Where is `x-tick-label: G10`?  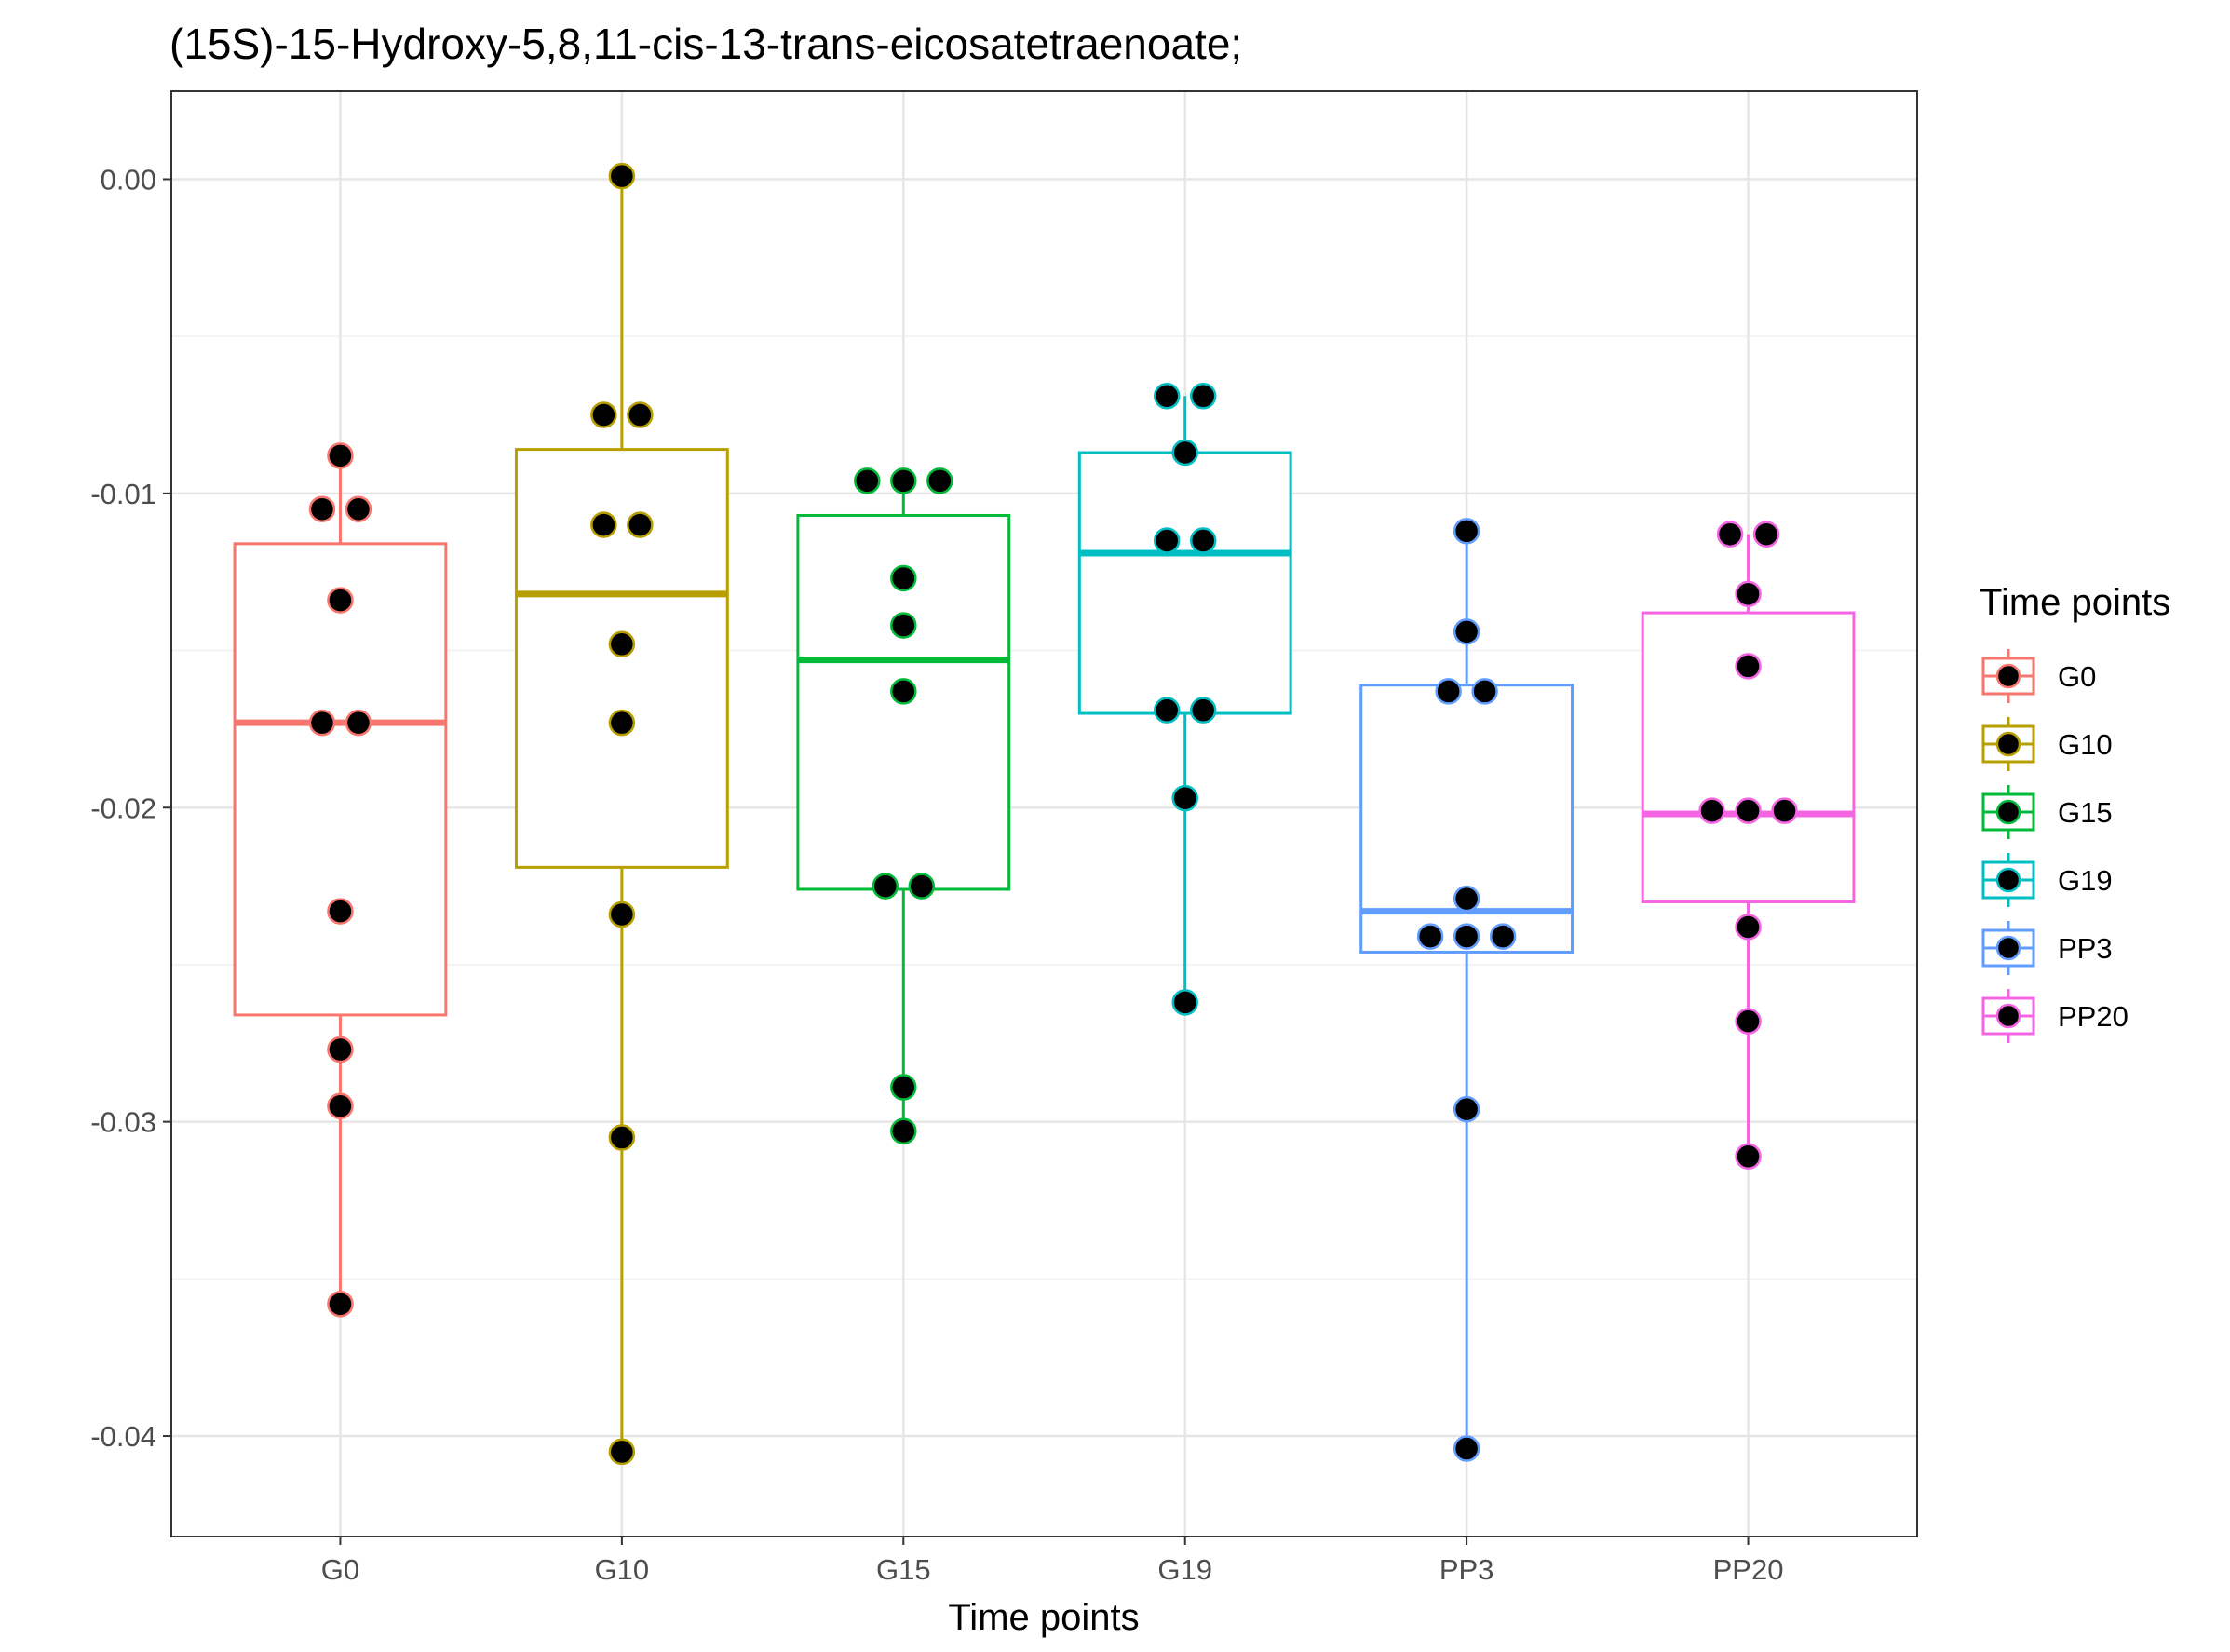
x-tick-label: G10 is located at coordinates (622, 1569).